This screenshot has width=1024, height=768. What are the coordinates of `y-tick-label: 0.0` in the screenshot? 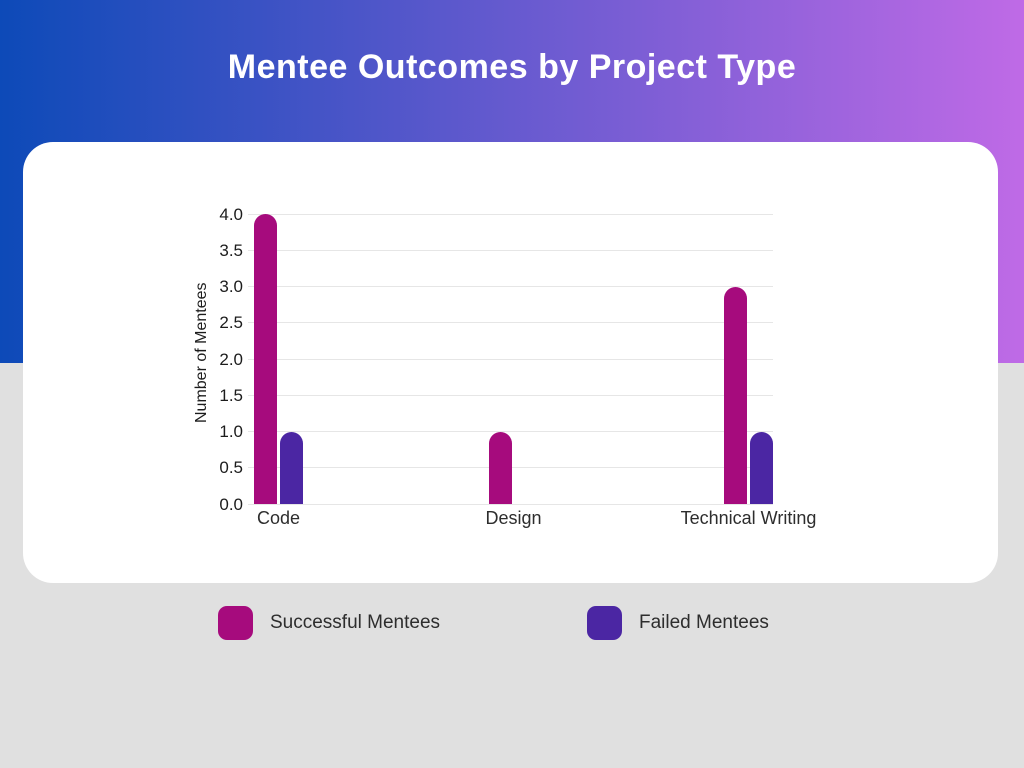 It's located at (231, 504).